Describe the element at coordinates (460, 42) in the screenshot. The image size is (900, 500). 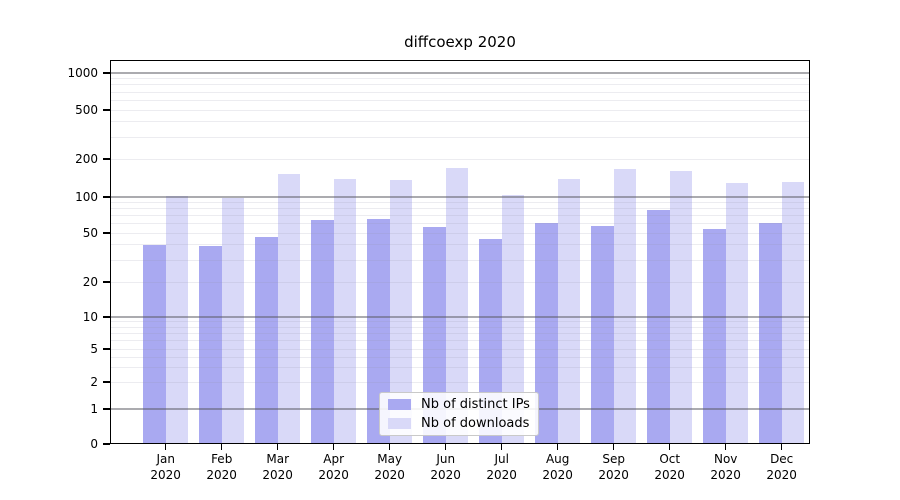
I see `chart-title: diffcoexp 2020` at that location.